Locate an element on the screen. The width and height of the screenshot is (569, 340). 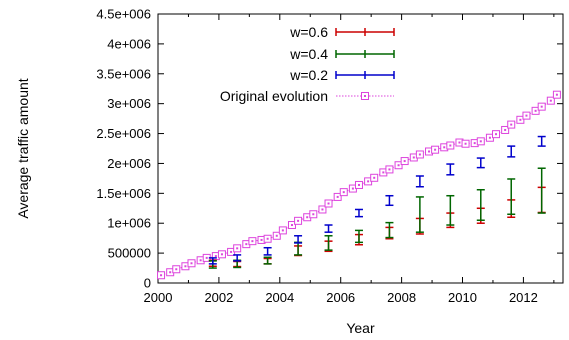
y-tick-label: 0 is located at coordinates (147, 283).